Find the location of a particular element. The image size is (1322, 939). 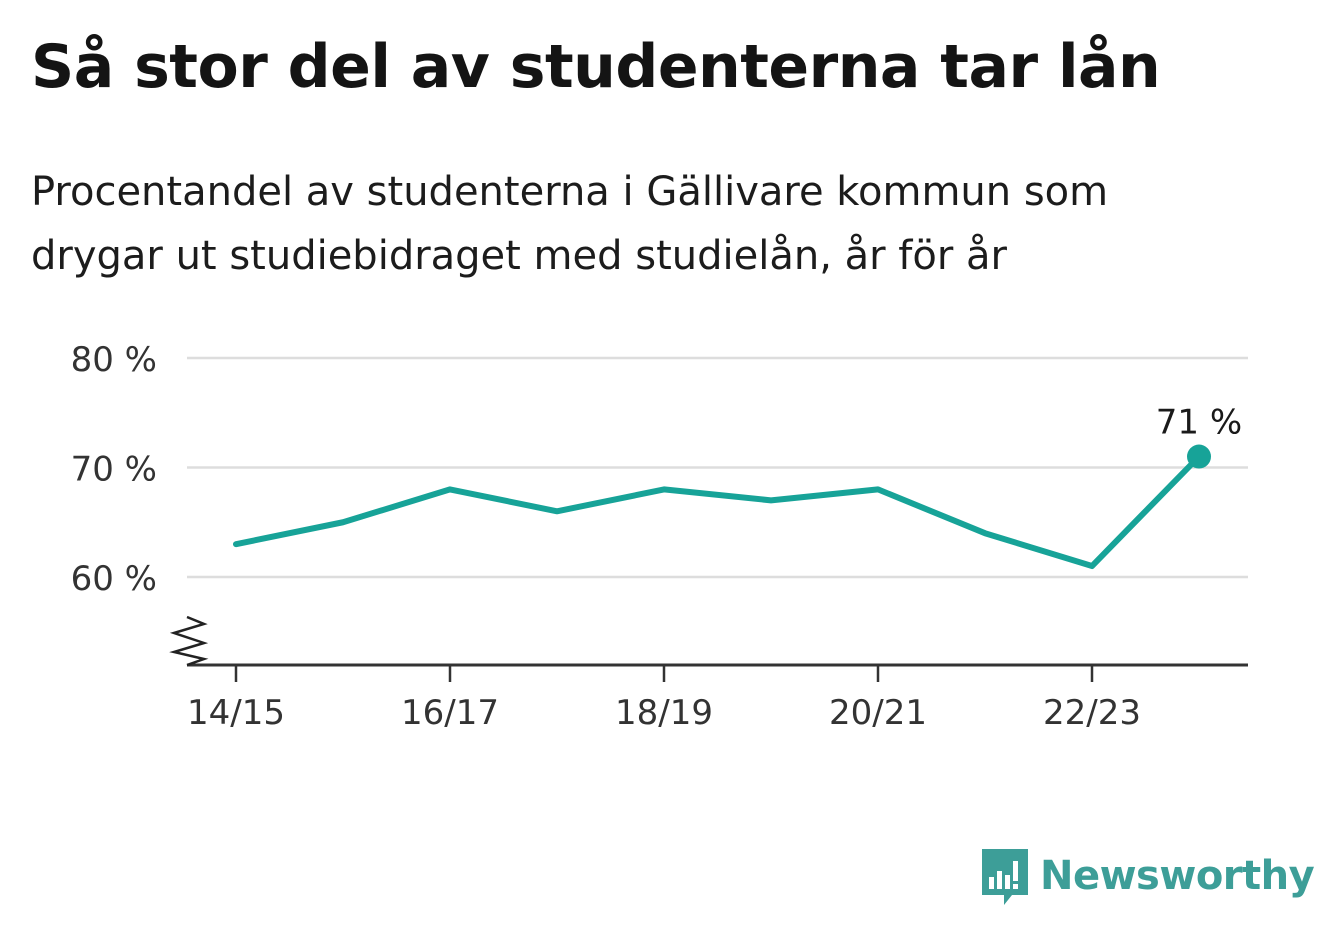

bar-chart-speech-bubble-icon is located at coordinates (1005, 880).